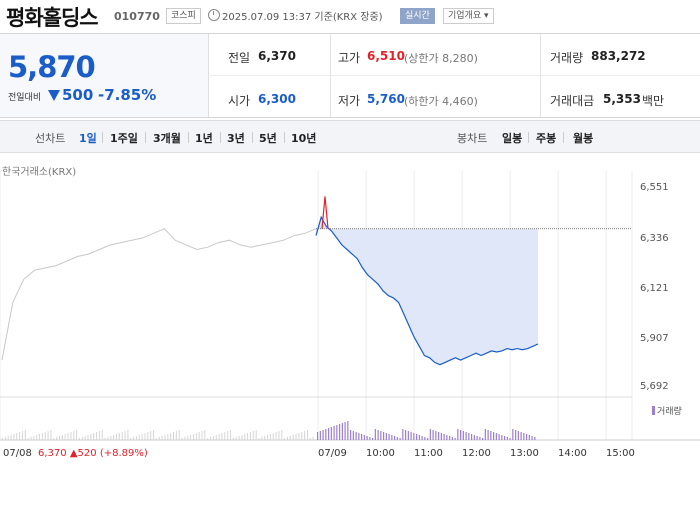 Image resolution: width=700 pixels, height=515 pixels. Describe the element at coordinates (183, 16) in the screenshot. I see `market-badge: 코스피` at that location.